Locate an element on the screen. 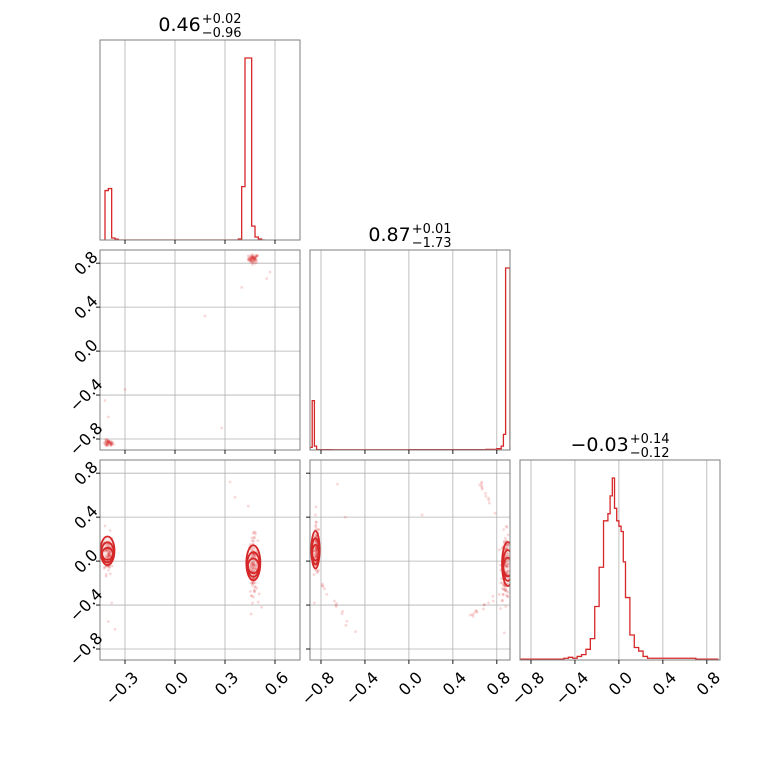 The height and width of the screenshot is (760, 760). x-tick-label: −0.4 is located at coordinates (361, 688).